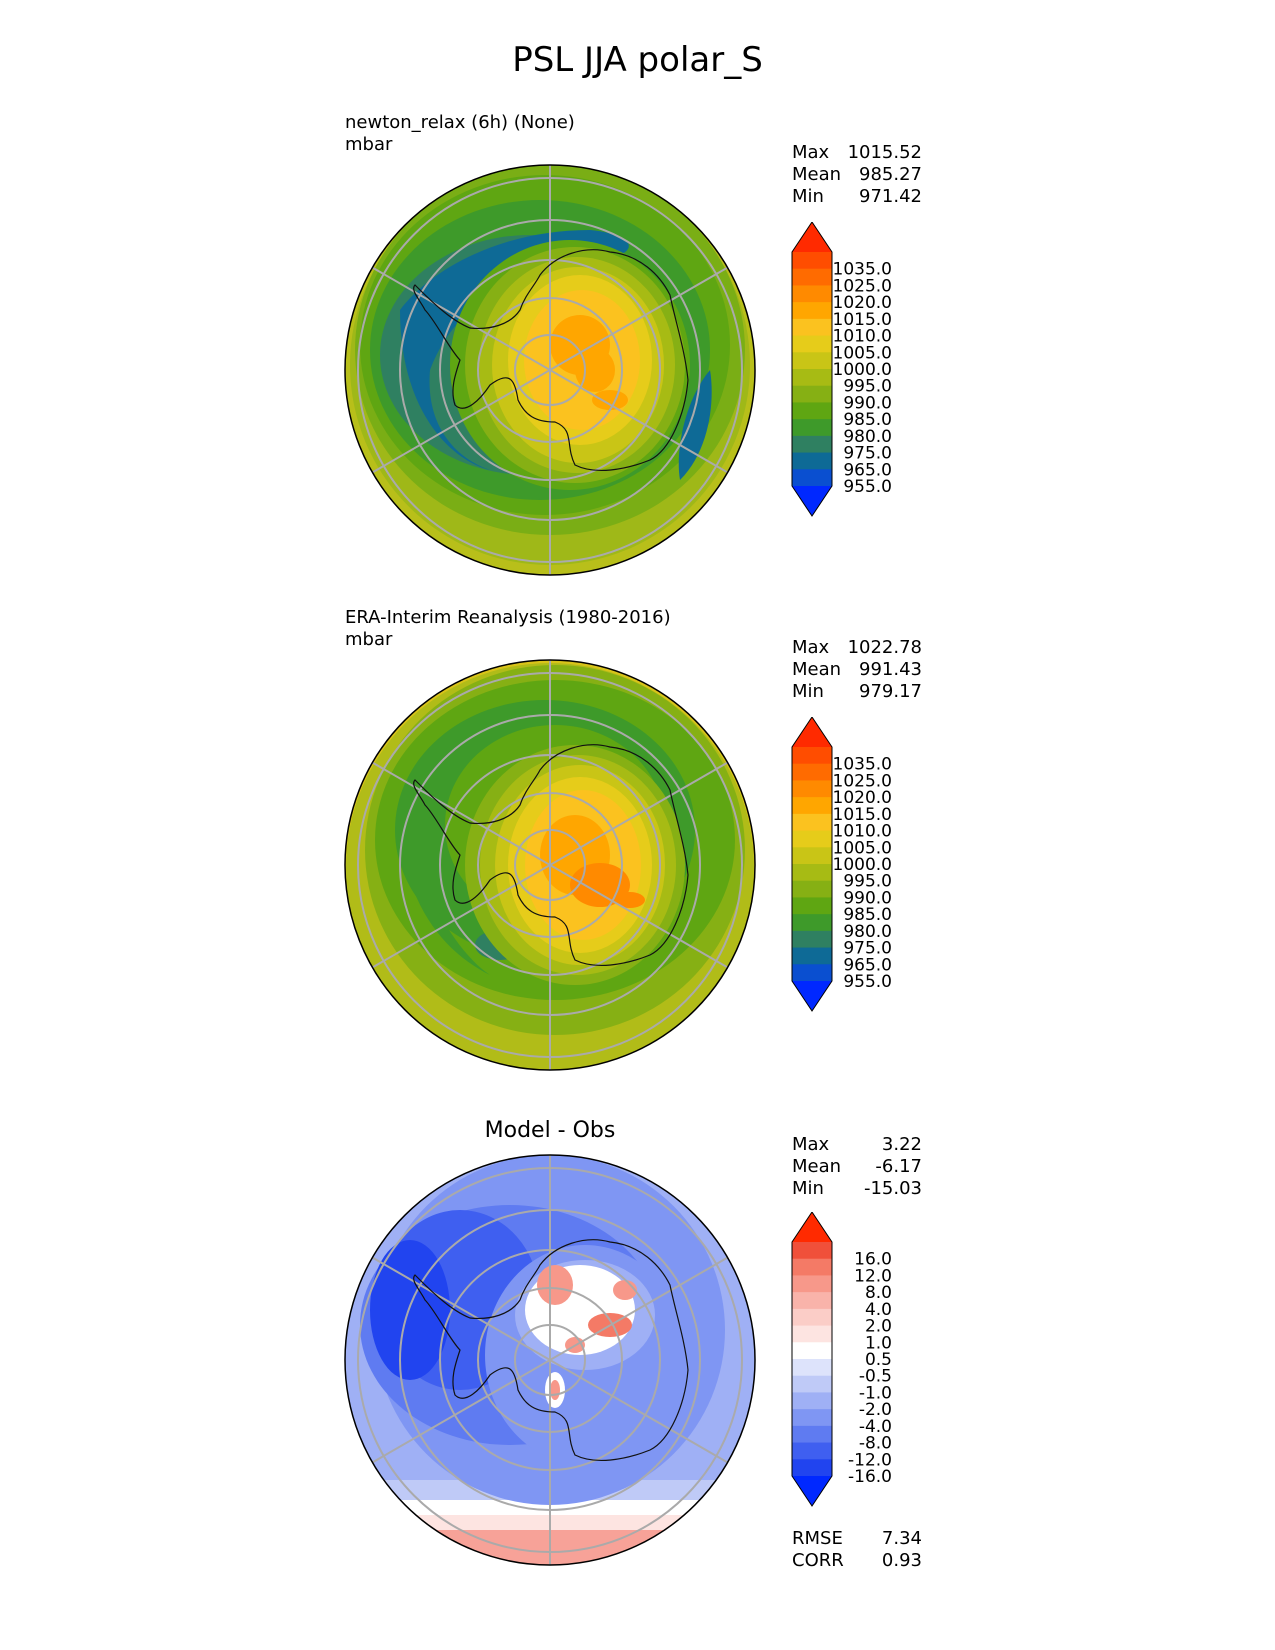  I want to click on panel-1-map, so click(550, 370).